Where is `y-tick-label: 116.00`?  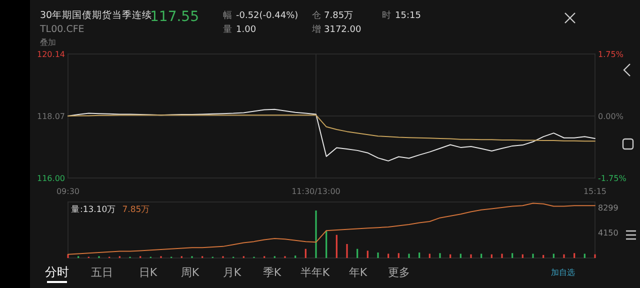 y-tick-label: 116.00 is located at coordinates (51, 178).